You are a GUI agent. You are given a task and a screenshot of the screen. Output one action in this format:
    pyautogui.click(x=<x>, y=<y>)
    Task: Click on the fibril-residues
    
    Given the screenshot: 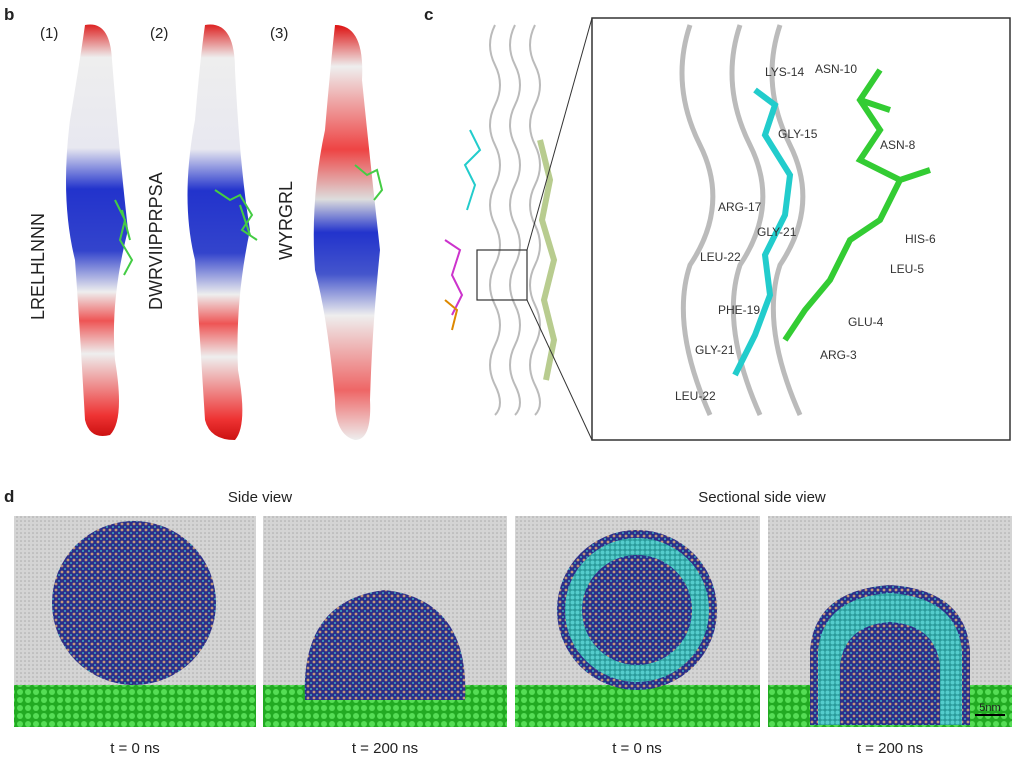 What is the action you would take?
    pyautogui.click(x=763, y=232)
    